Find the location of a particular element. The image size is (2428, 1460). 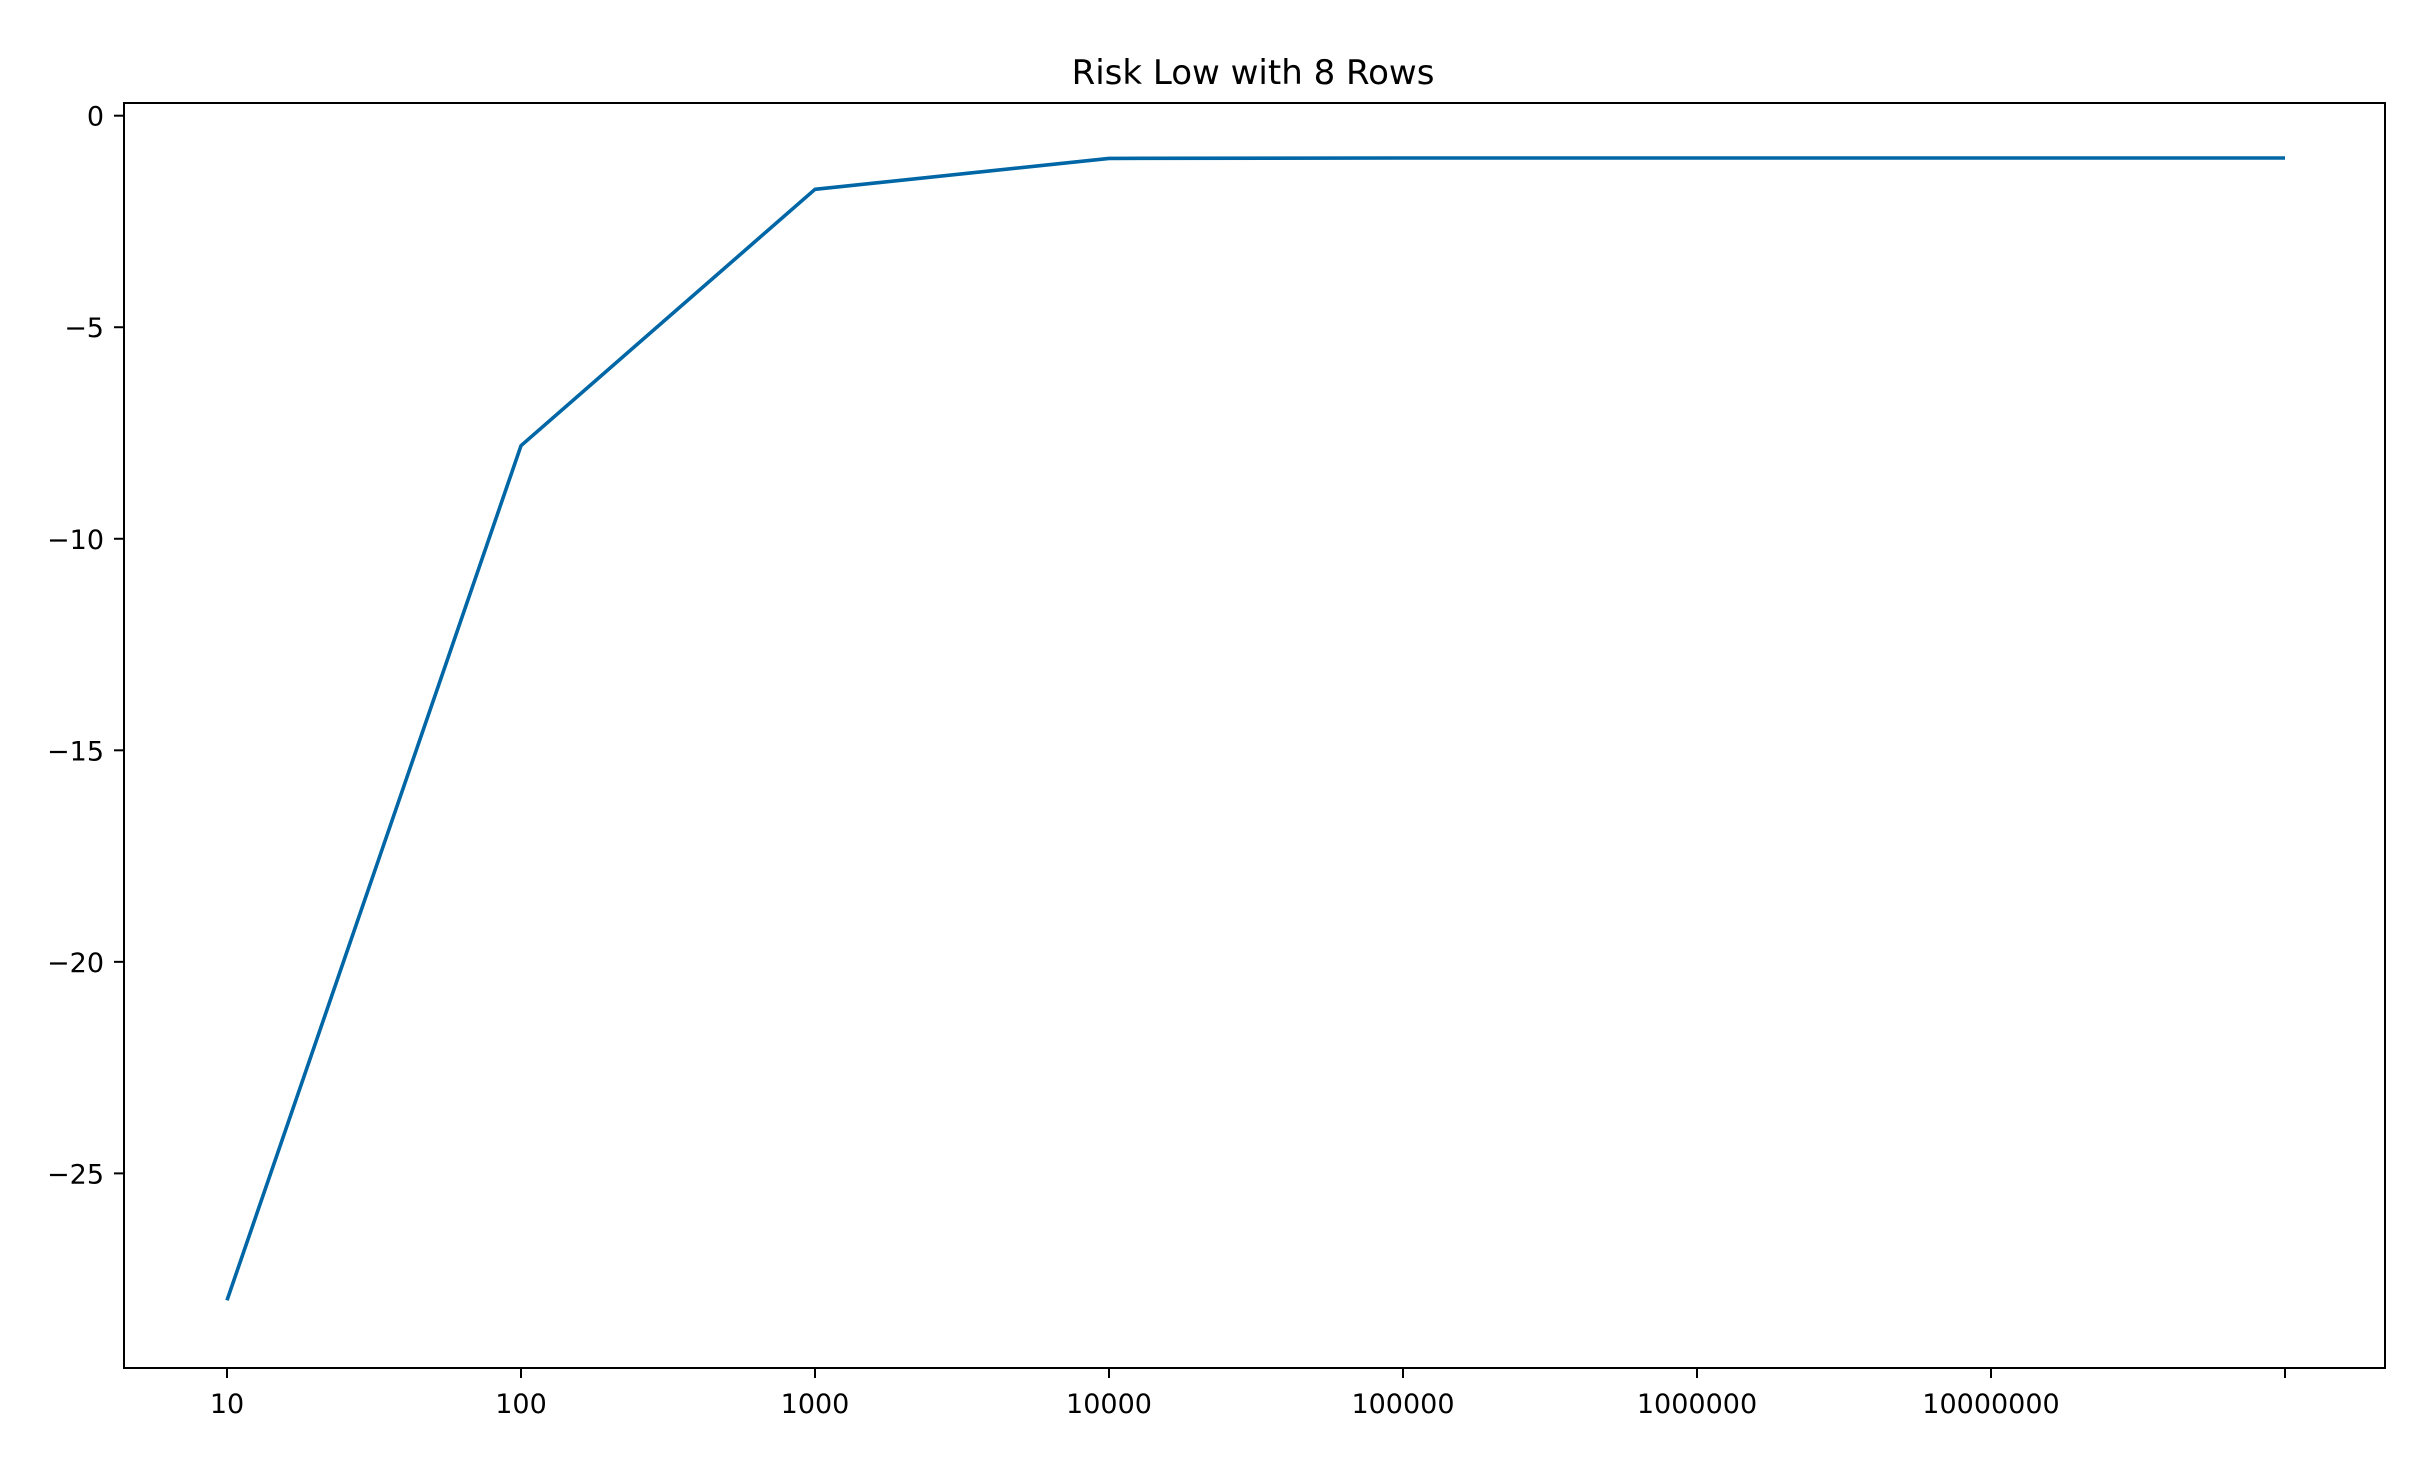

x-axis: 10 100 1000 10000 100000 1000000 10000000 is located at coordinates (1248, 1394).